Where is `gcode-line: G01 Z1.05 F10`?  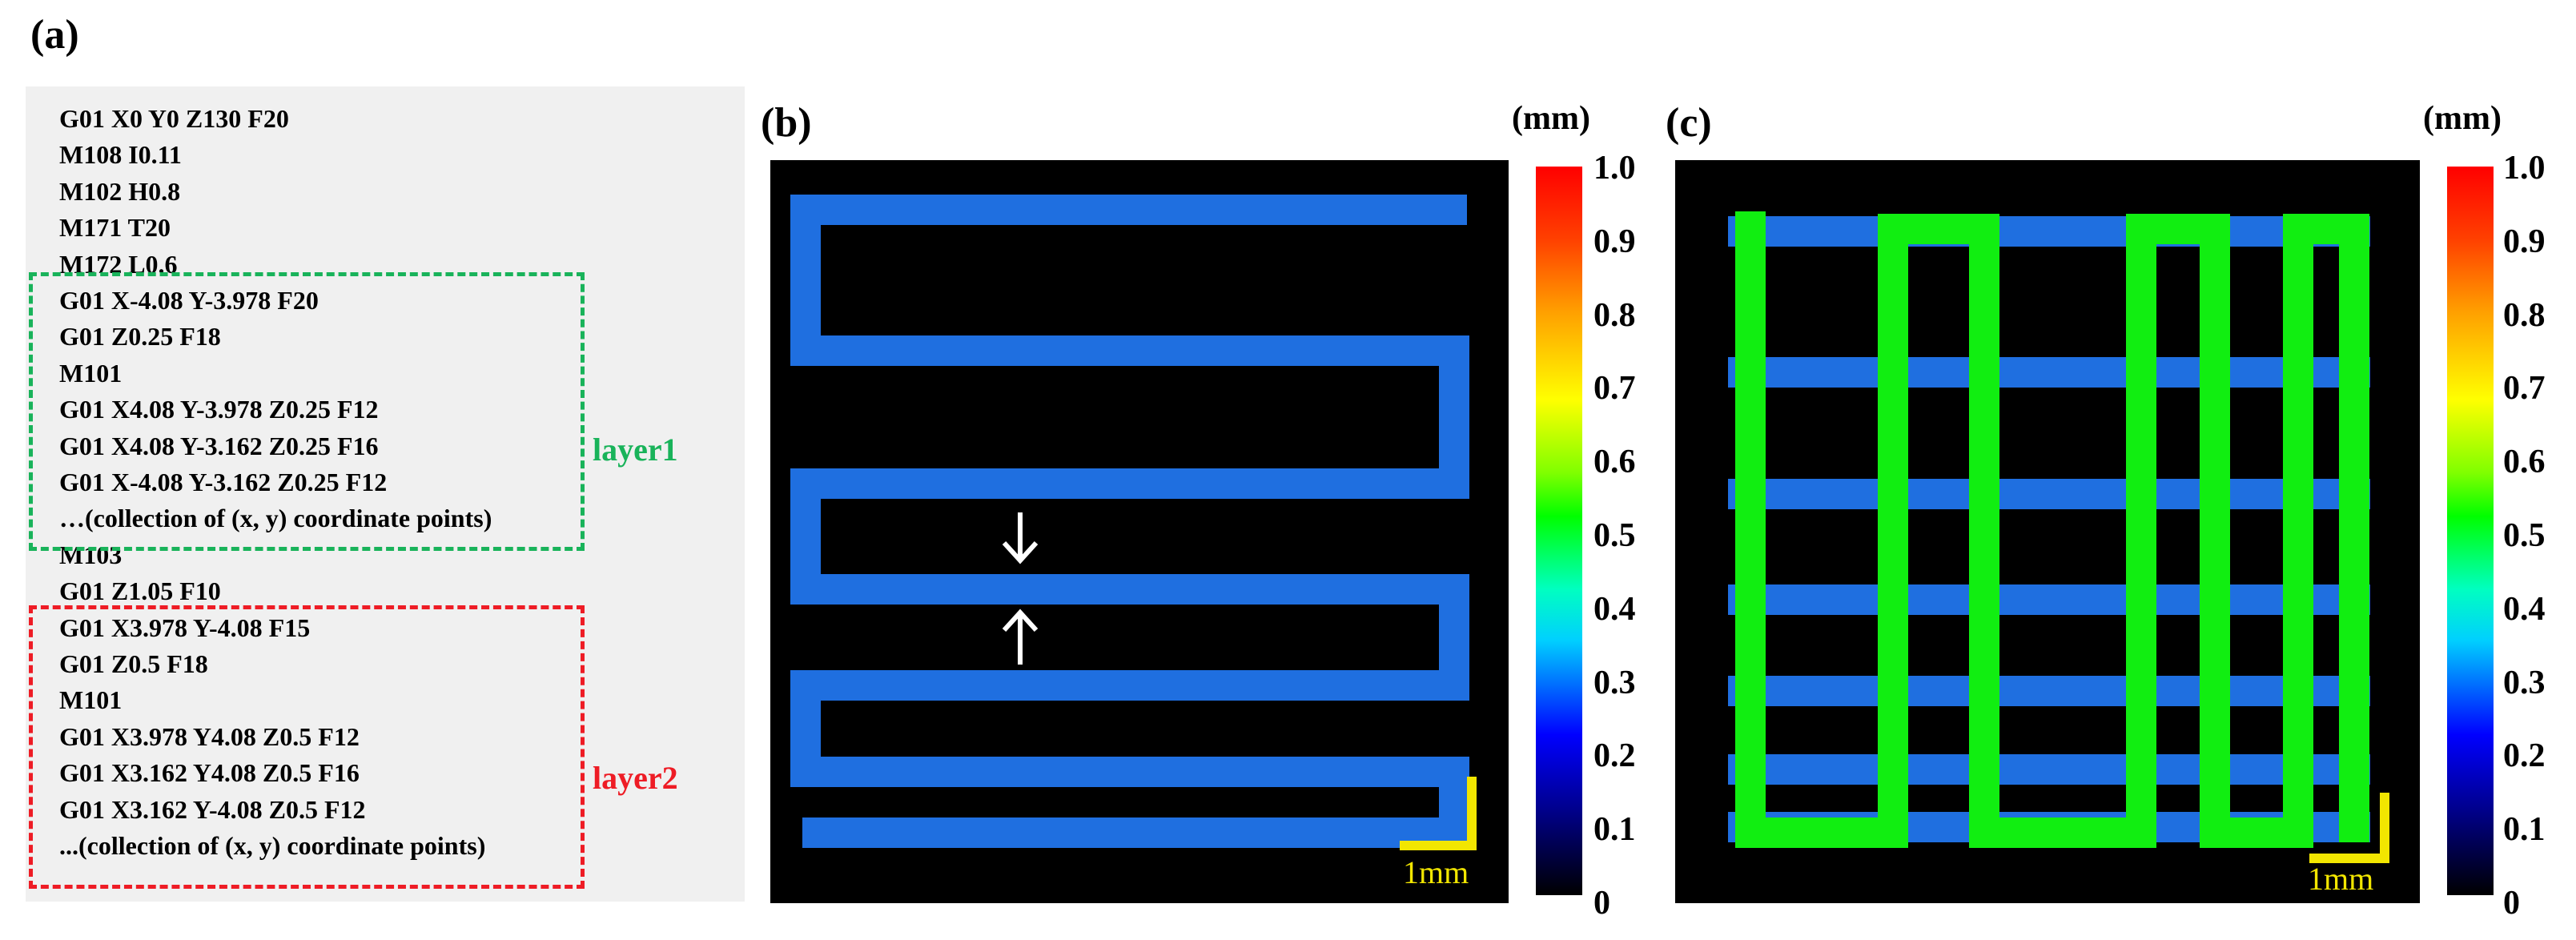 gcode-line: G01 Z1.05 F10 is located at coordinates (140, 591).